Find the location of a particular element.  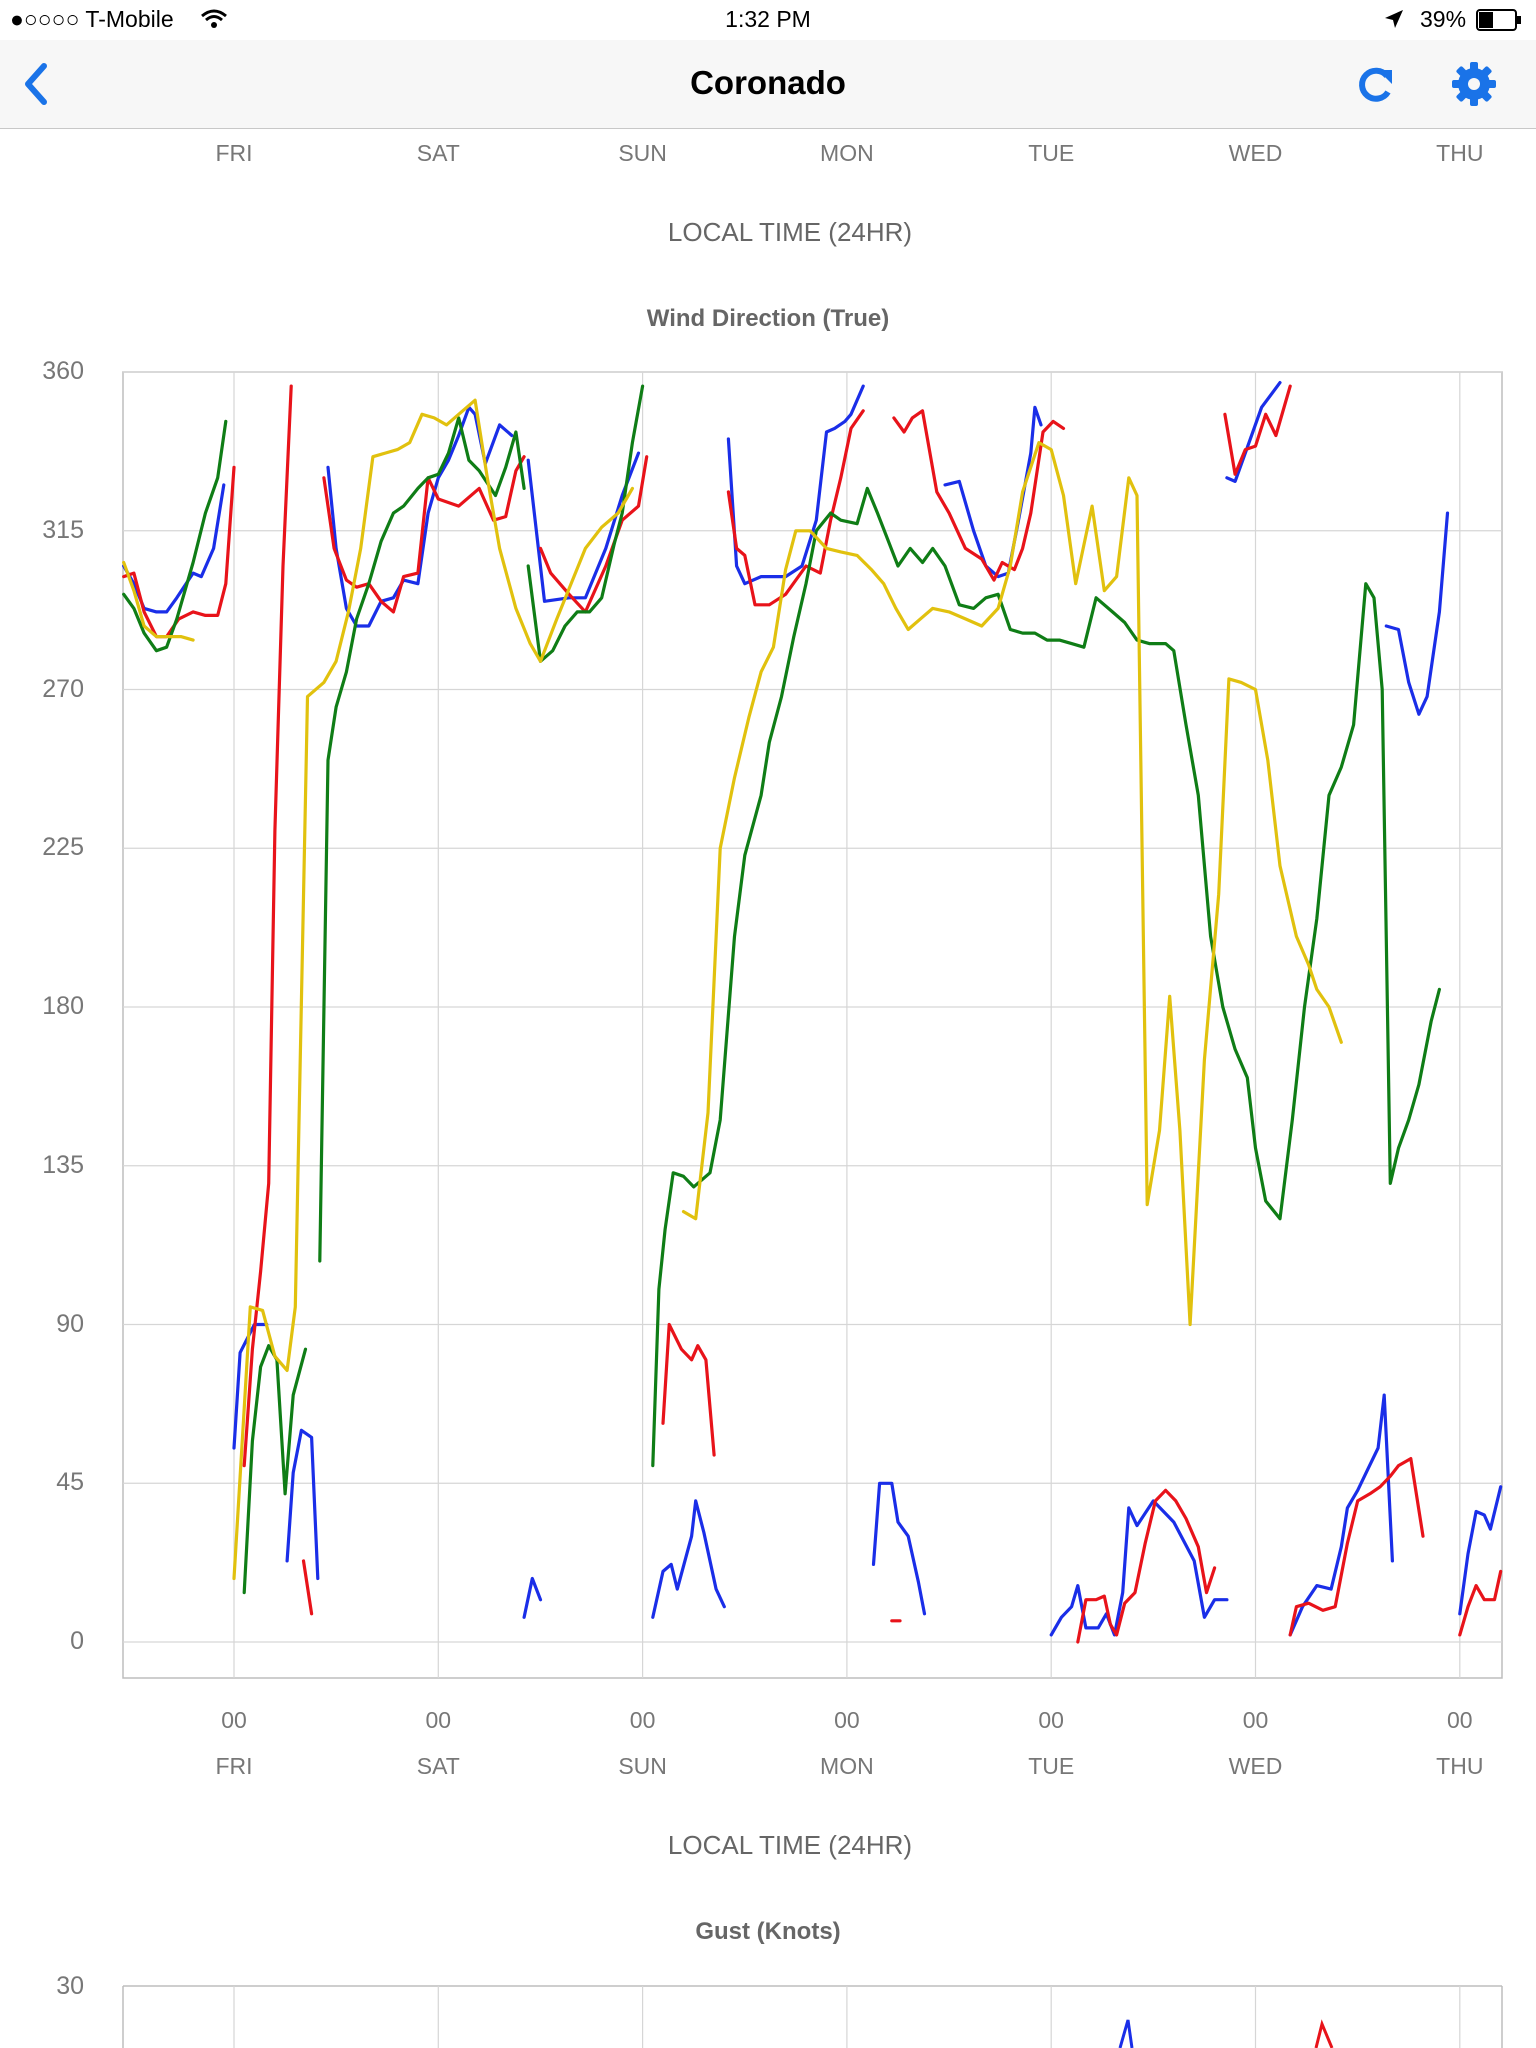

y-tick-label: 135 is located at coordinates (63, 1164).